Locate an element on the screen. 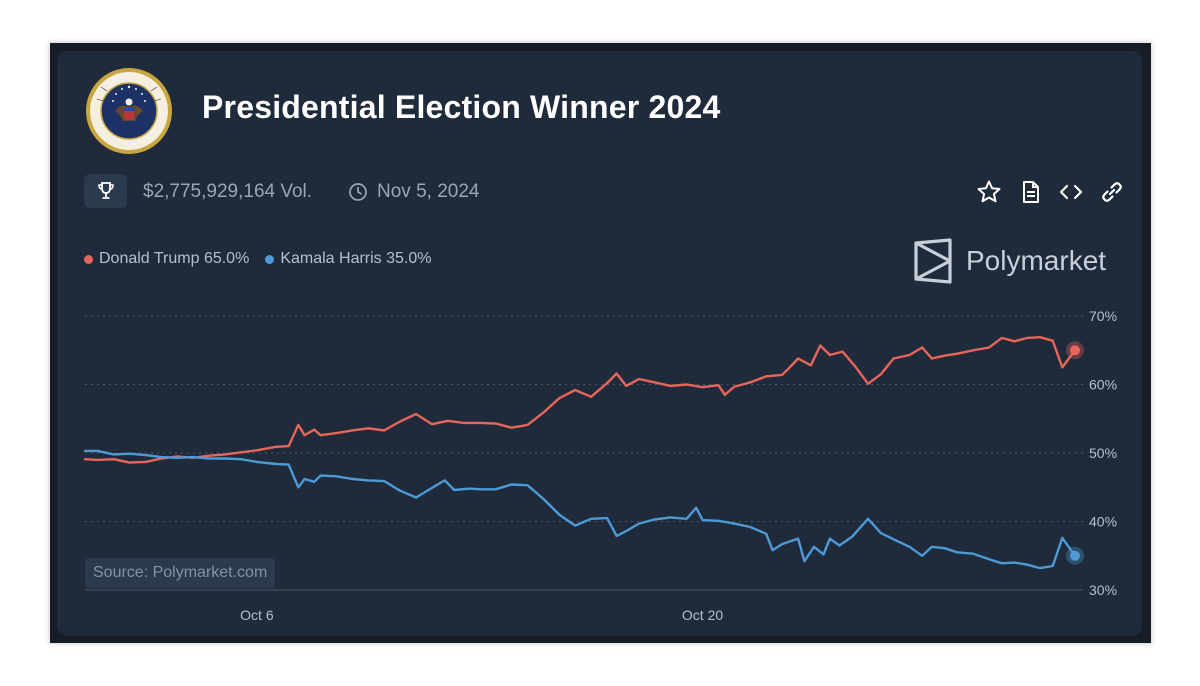 This screenshot has height=686, width=1200. y-tick-label: 50% is located at coordinates (1103, 453).